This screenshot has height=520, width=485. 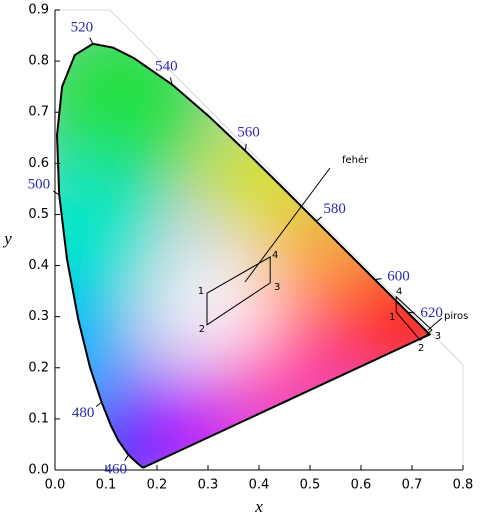 I want to click on y-tick-label: 0.5, so click(x=38, y=214).